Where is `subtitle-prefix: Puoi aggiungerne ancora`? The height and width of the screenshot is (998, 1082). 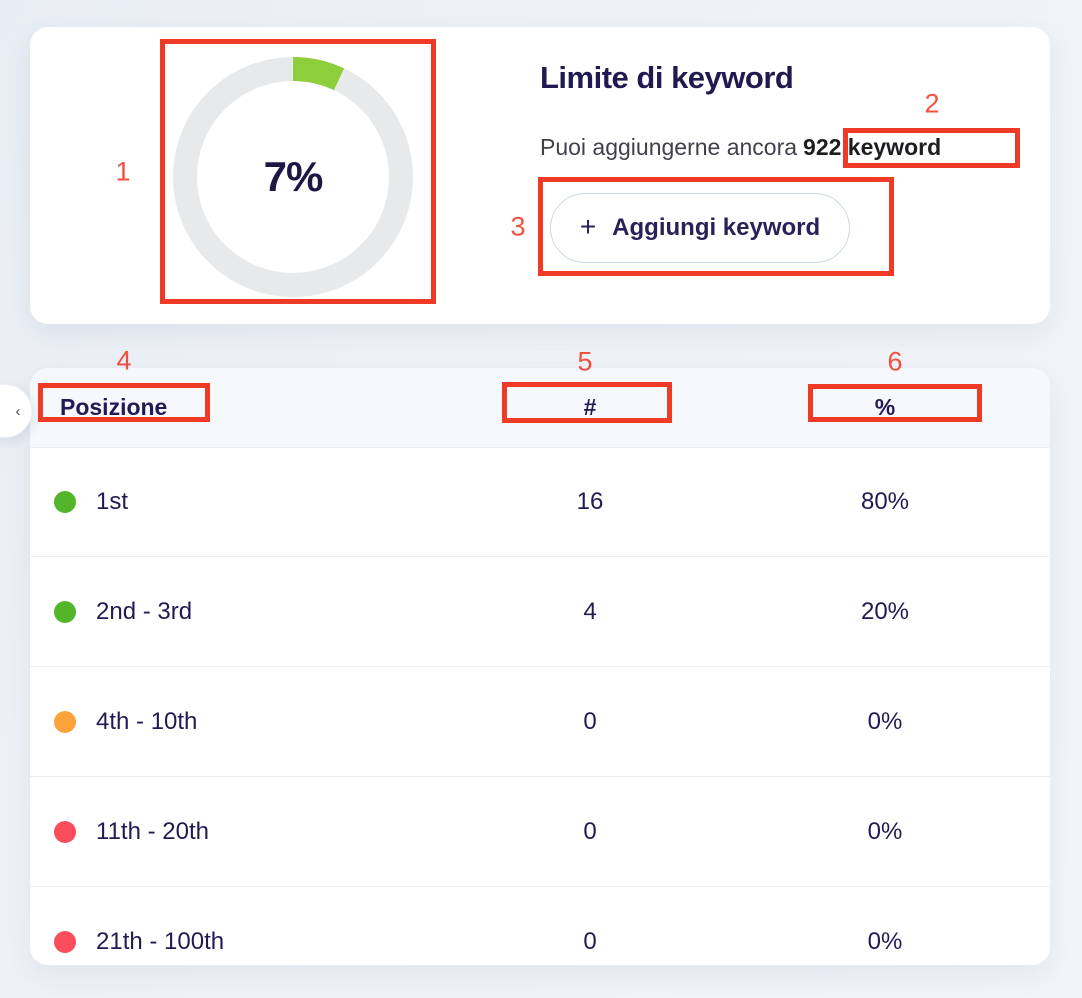
subtitle-prefix: Puoi aggiungerne ancora is located at coordinates (669, 147).